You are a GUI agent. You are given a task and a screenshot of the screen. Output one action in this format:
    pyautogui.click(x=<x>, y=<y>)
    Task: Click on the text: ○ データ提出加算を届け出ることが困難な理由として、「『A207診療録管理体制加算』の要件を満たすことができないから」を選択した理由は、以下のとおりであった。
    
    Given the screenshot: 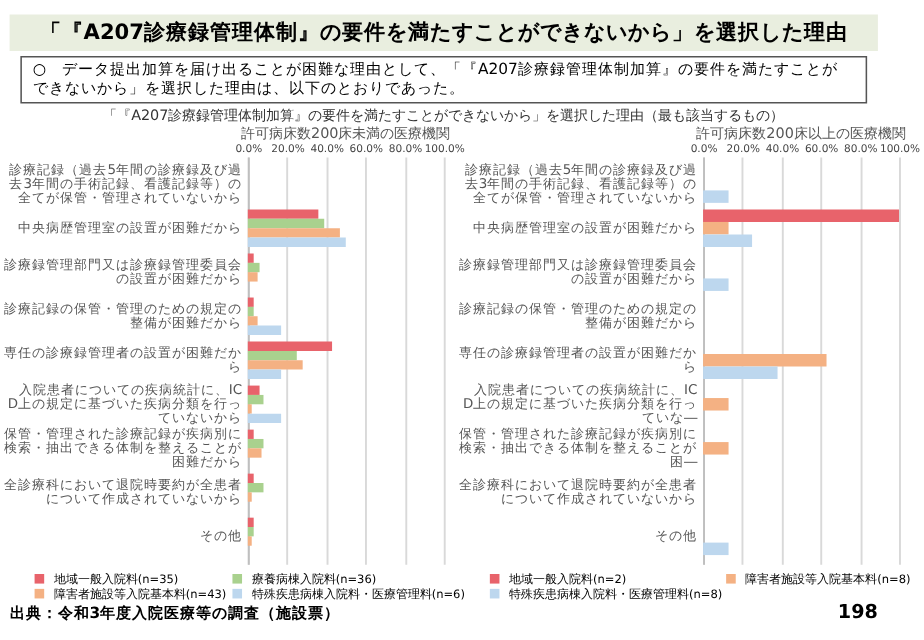 What is the action you would take?
    pyautogui.click(x=436, y=79)
    